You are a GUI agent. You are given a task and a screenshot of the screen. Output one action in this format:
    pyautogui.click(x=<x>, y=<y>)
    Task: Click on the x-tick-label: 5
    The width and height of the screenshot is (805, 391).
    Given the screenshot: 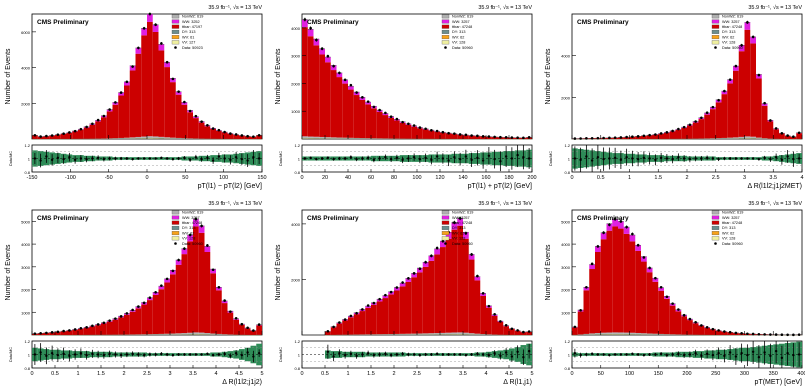 What is the action you would take?
    pyautogui.click(x=531, y=374)
    